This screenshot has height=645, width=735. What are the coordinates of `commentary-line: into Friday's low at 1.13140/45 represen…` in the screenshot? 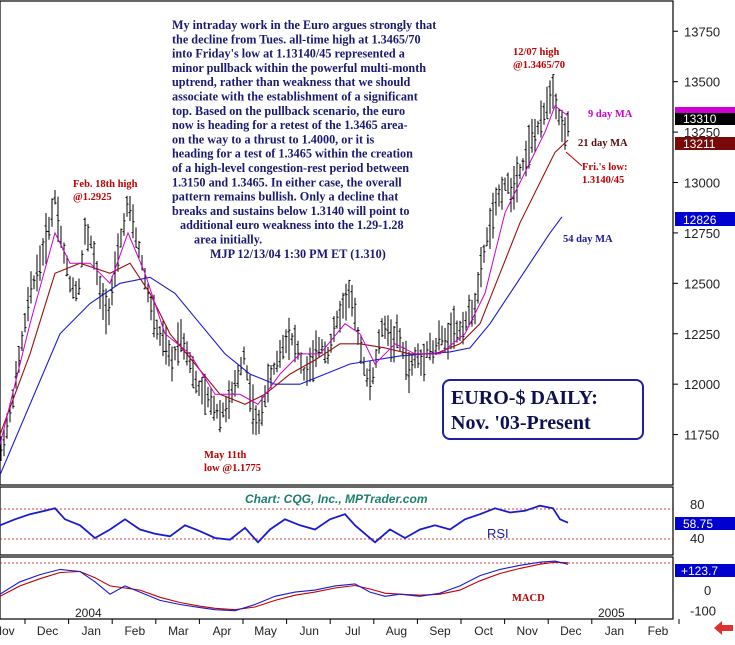 It's located at (288, 54).